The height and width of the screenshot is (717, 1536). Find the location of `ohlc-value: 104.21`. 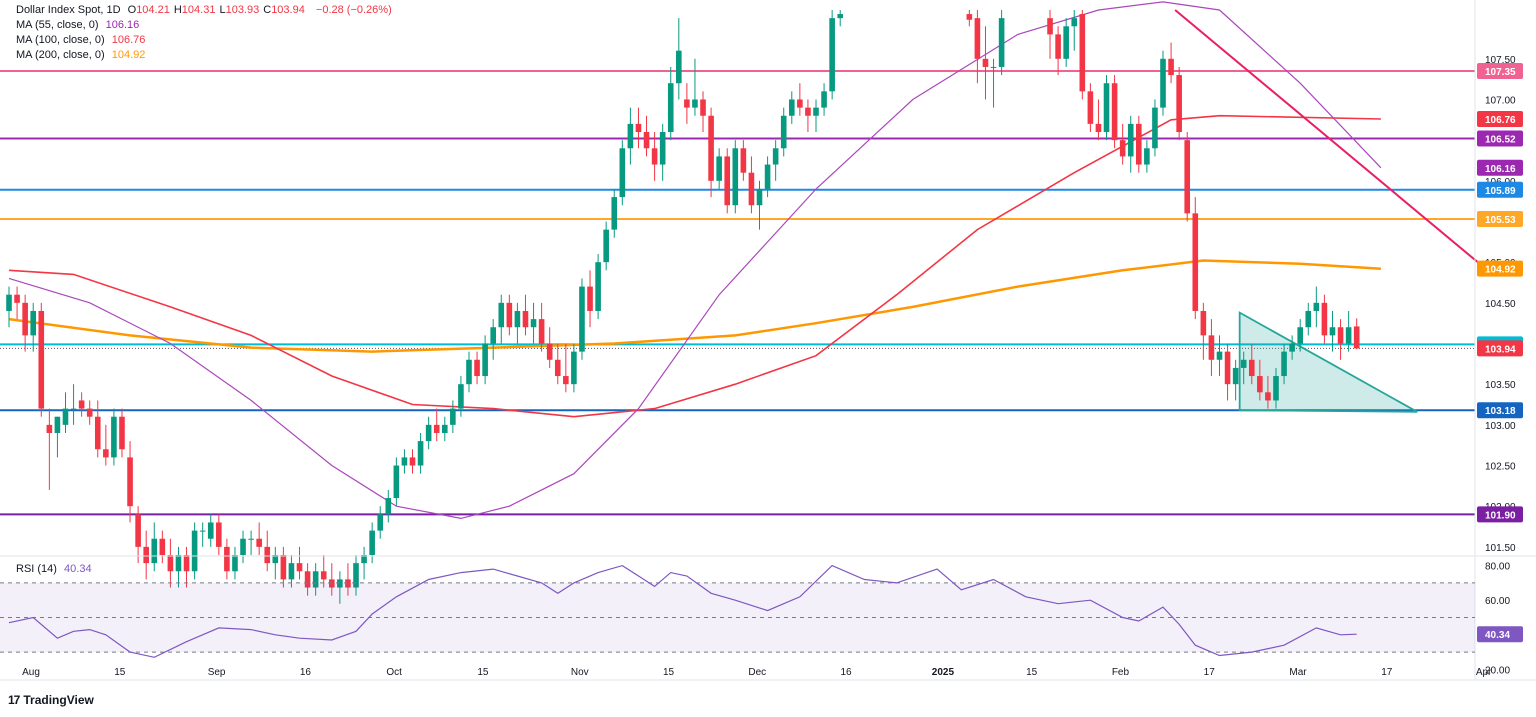

ohlc-value: 104.21 is located at coordinates (153, 10).